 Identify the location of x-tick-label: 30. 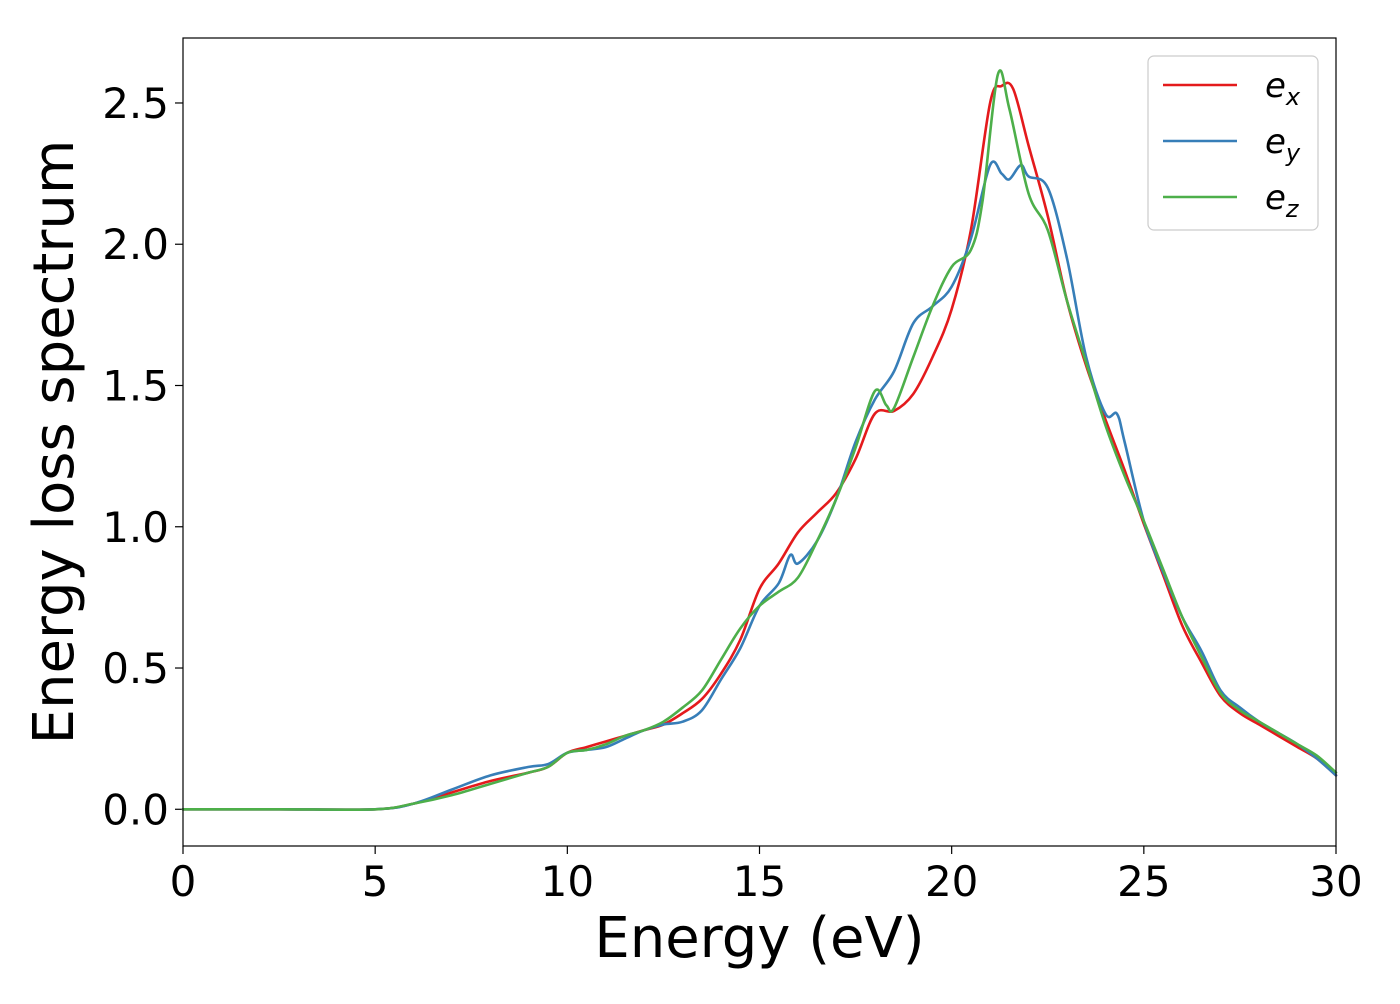
(1335, 881).